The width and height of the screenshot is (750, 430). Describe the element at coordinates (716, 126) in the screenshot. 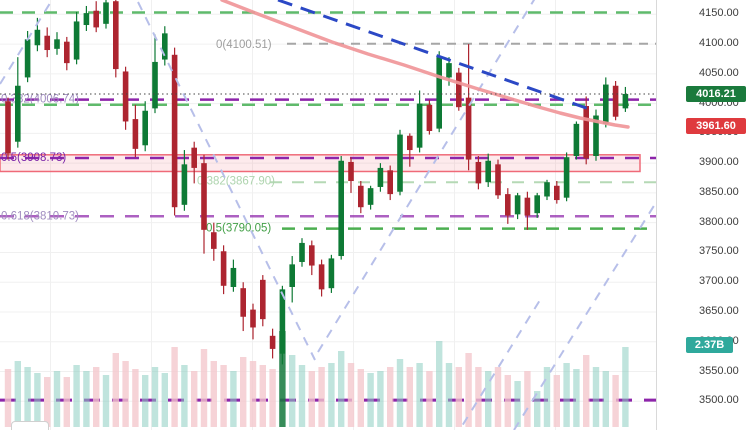

I see `ma-value-badge: 3961.60` at that location.